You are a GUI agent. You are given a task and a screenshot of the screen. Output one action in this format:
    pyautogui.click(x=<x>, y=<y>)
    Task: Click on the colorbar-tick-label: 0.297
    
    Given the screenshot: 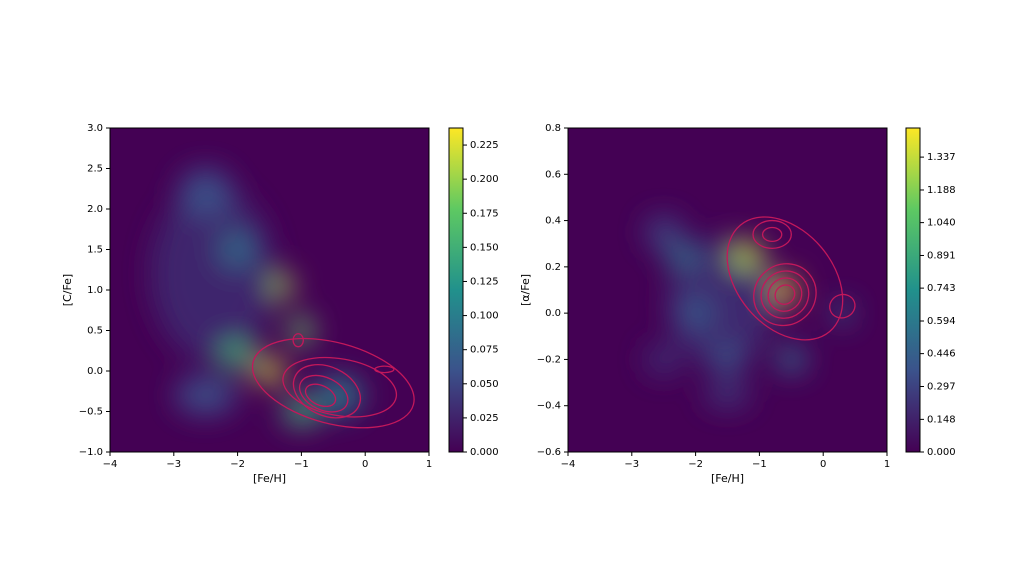 What is the action you would take?
    pyautogui.click(x=941, y=386)
    